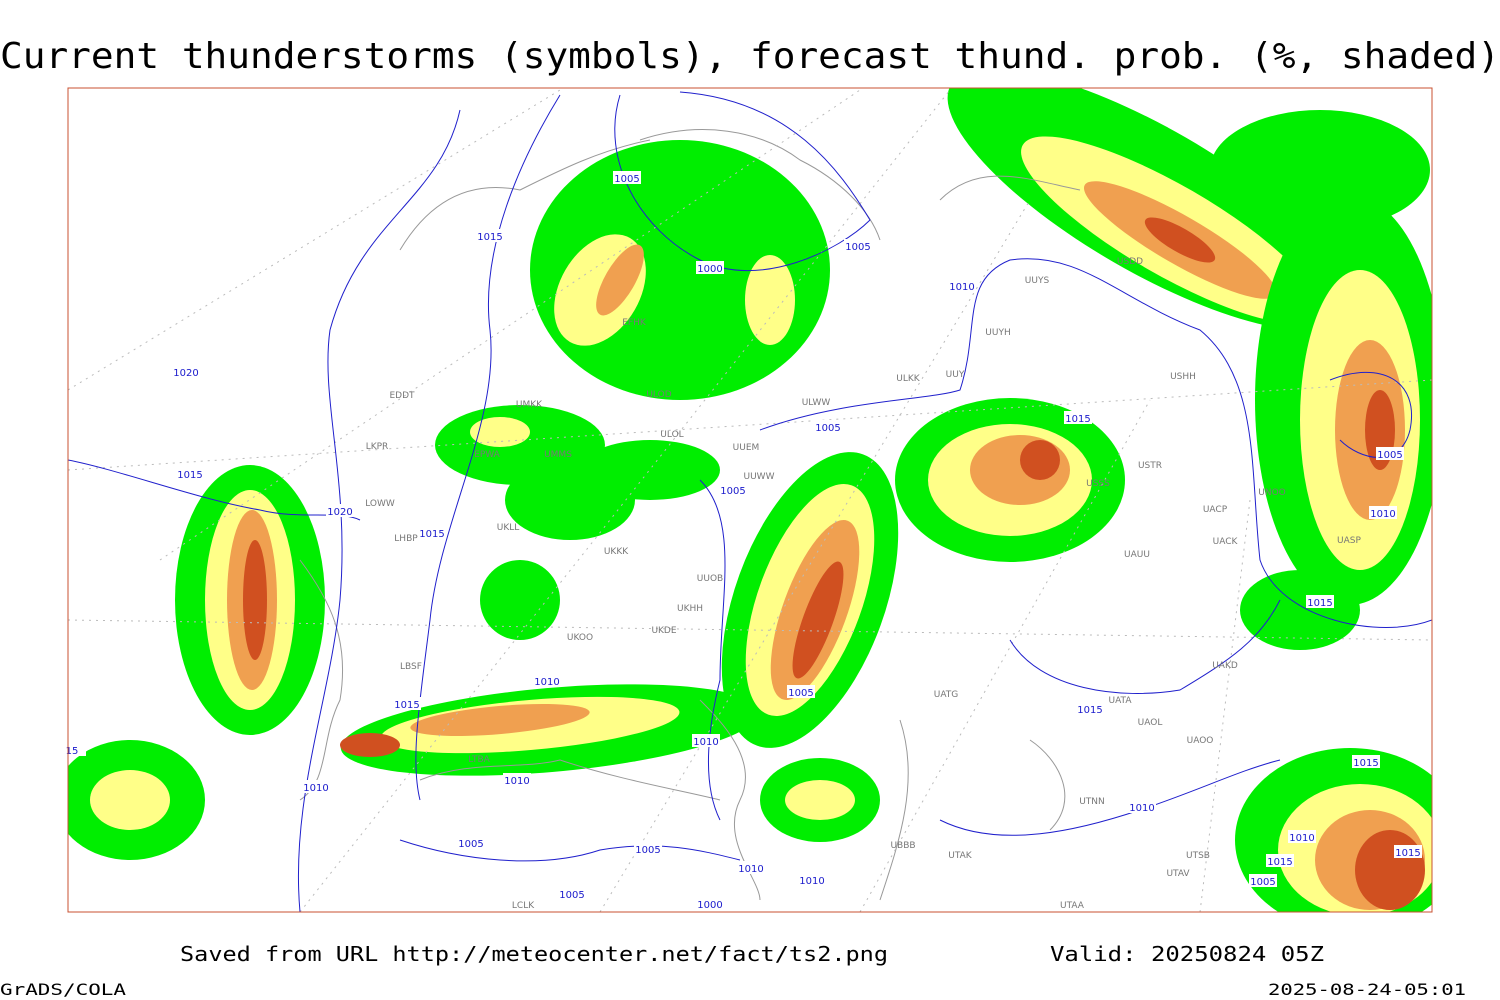  I want to click on station-label: UTAA, so click(1072, 906).